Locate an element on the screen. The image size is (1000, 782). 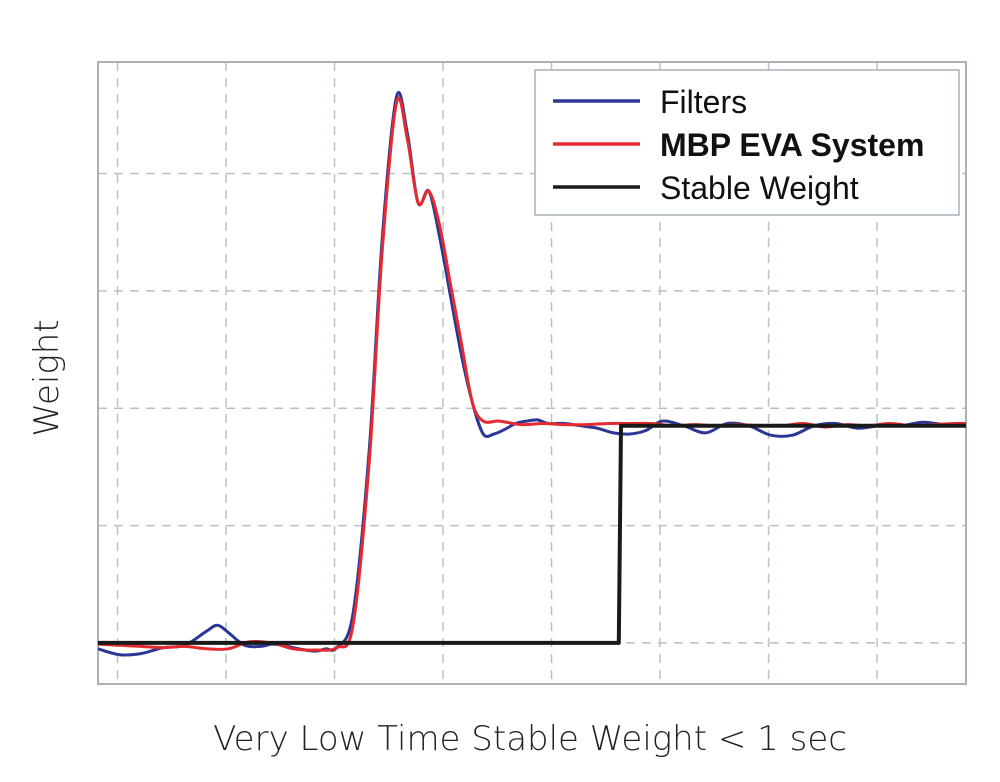
legend-label: Stable Weight is located at coordinates (759, 188).